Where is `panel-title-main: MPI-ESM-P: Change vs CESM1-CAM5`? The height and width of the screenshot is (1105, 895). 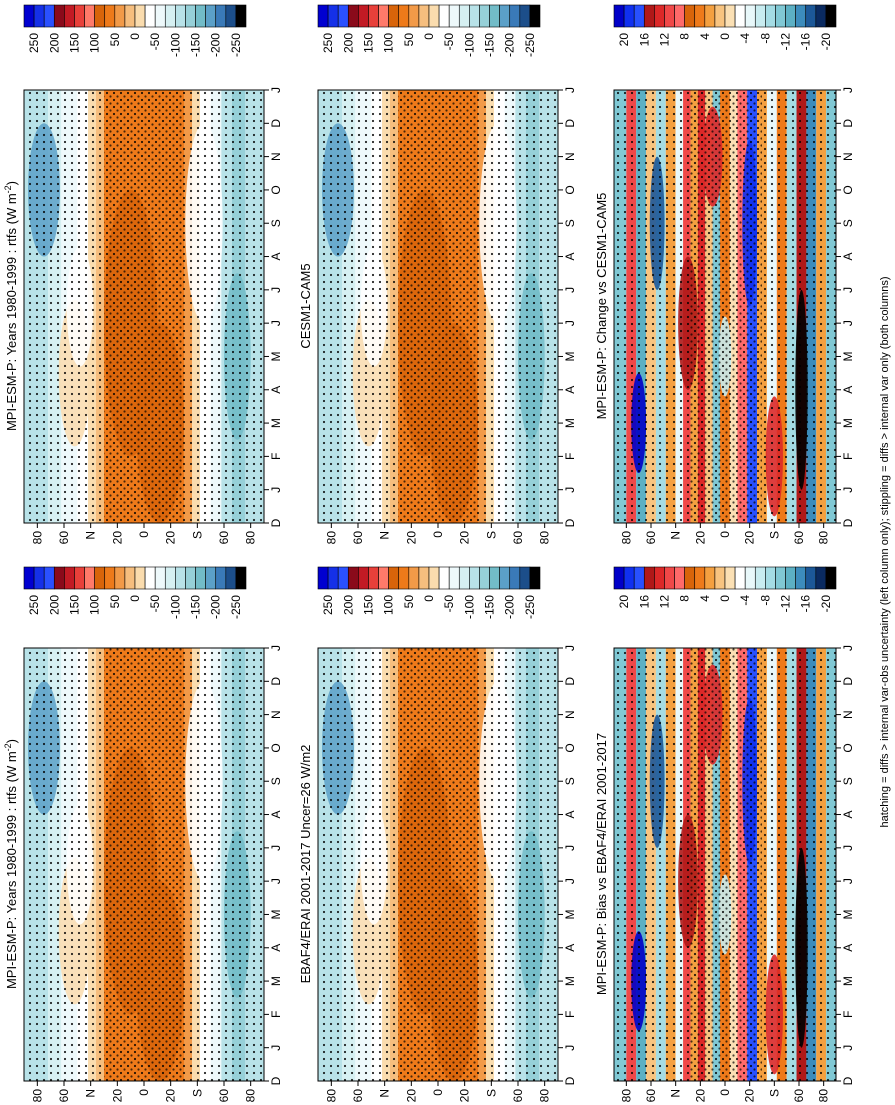 panel-title-main: MPI-ESM-P: Change vs CESM1-CAM5 is located at coordinates (601, 306).